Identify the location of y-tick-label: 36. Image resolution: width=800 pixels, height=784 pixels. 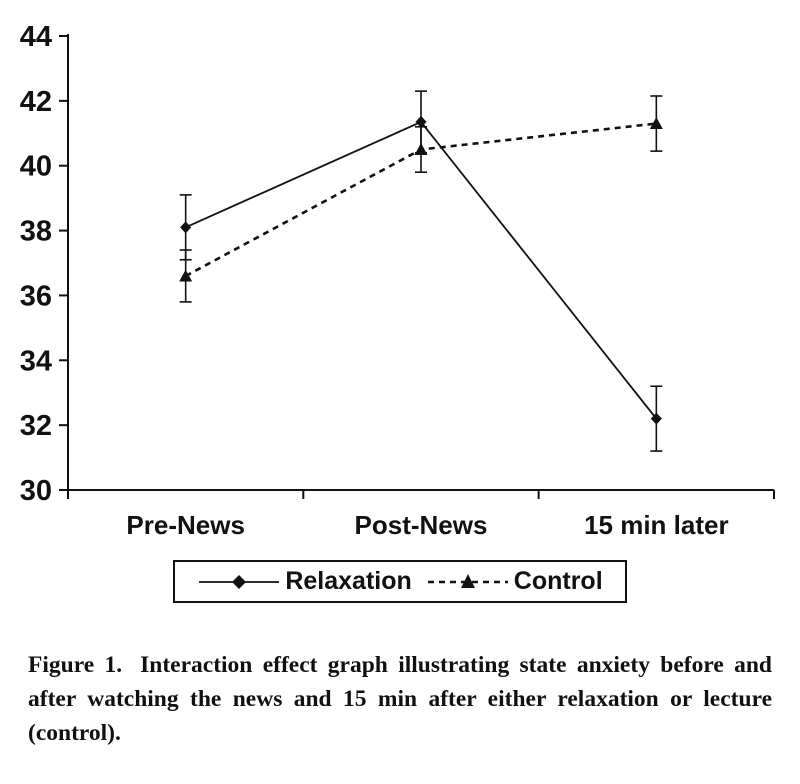
(36, 296).